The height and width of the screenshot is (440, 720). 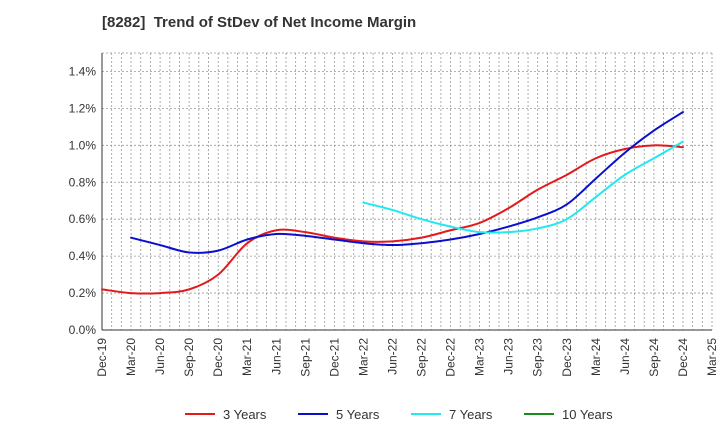 I want to click on y-tick-label: 0.2%, so click(x=83, y=293).